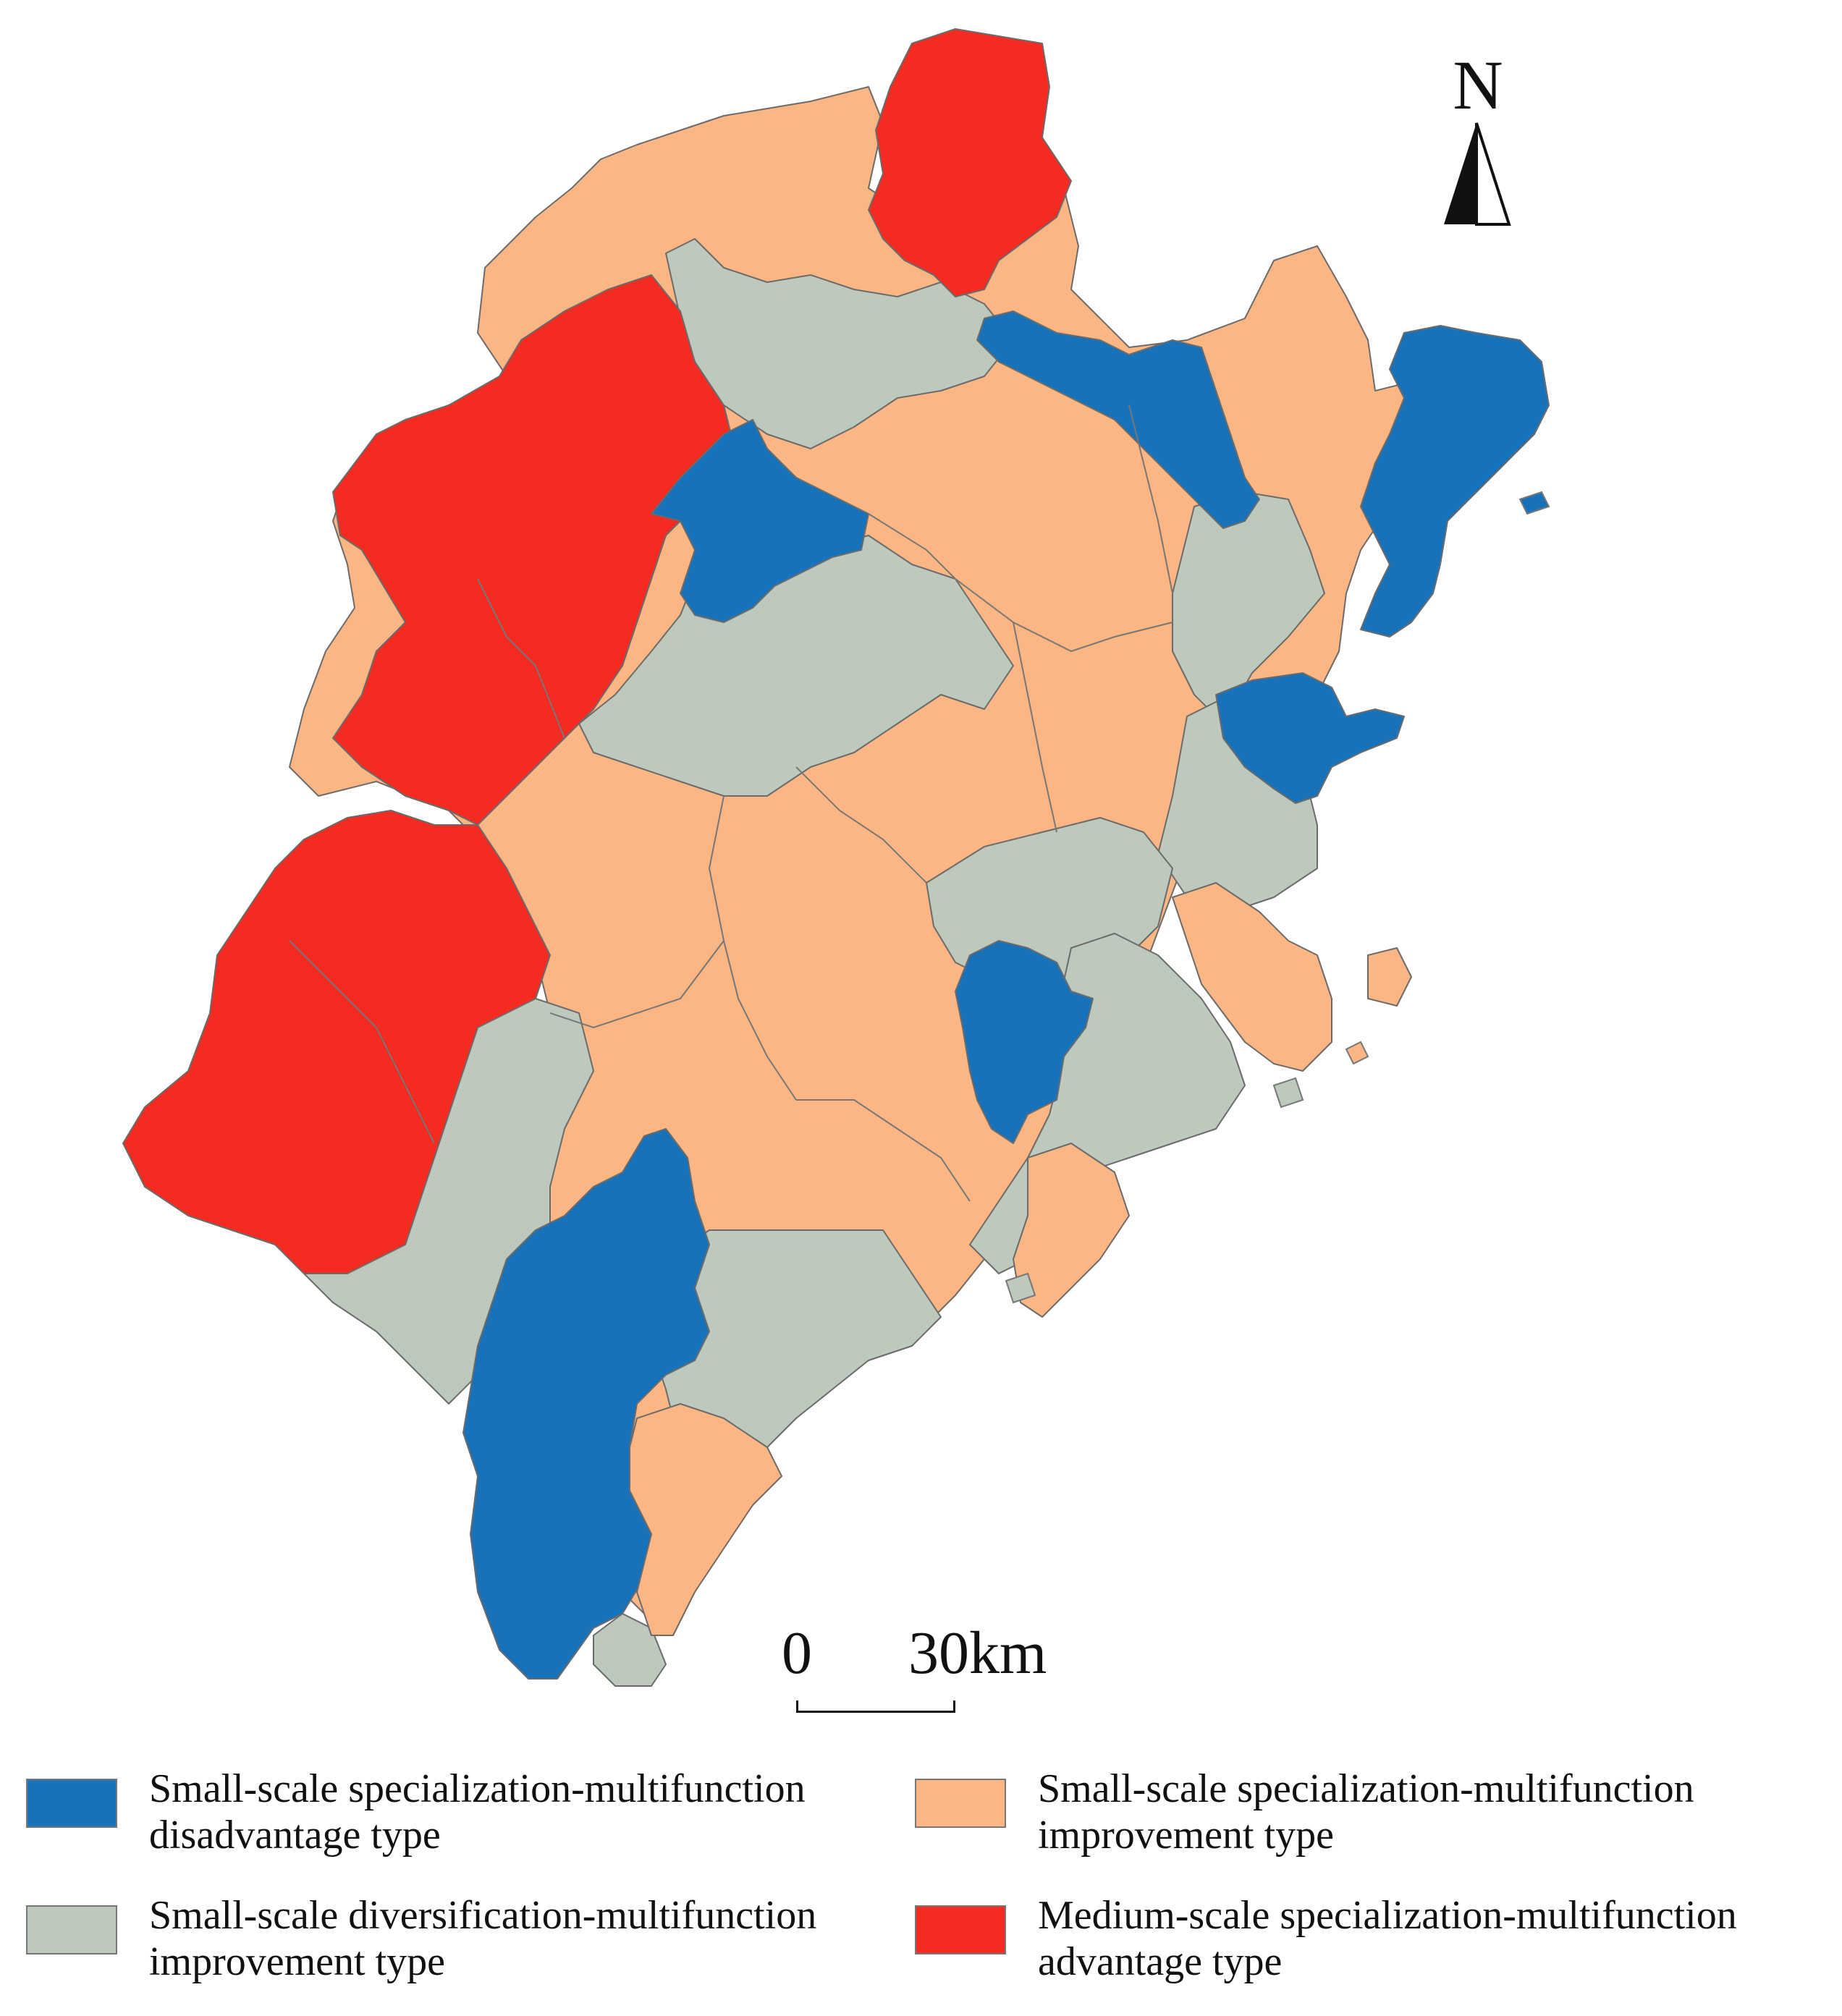  I want to click on legend-swatch-advantage, so click(960, 1930).